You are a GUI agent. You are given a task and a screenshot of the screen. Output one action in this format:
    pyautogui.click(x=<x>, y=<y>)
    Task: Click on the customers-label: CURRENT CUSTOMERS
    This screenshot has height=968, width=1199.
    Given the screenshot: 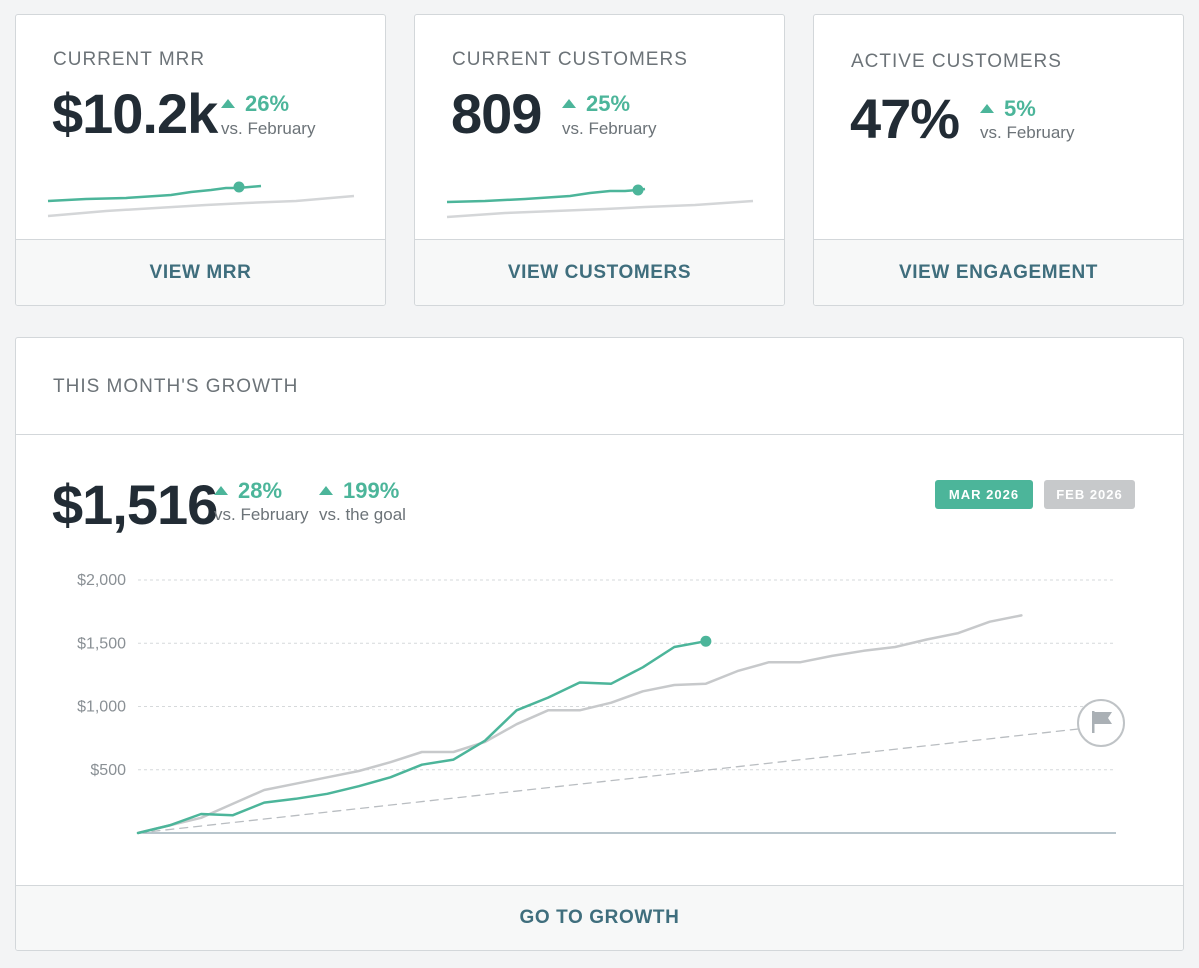 What is the action you would take?
    pyautogui.click(x=570, y=59)
    